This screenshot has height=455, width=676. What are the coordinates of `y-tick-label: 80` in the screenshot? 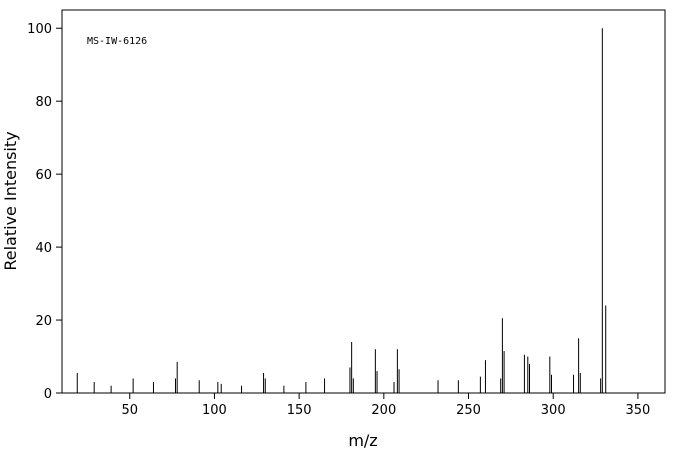 It's located at (43, 102).